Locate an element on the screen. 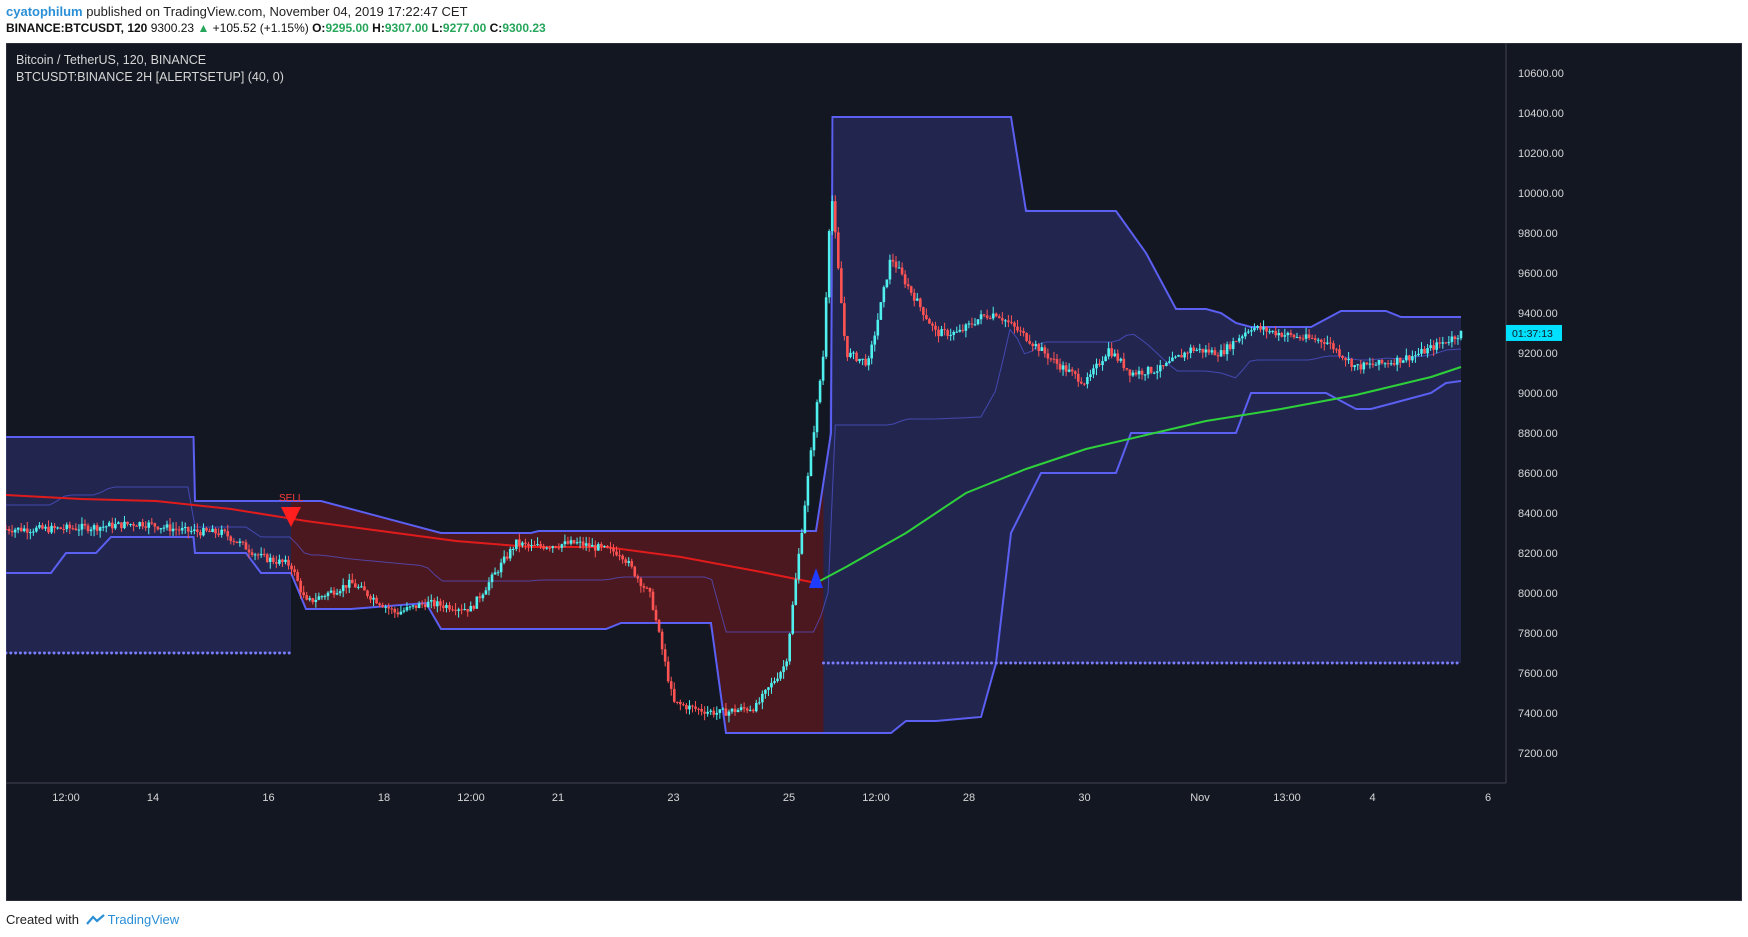 The width and height of the screenshot is (1748, 937). legend-indicator: BTCUSDT:BINANCE 2H [ALERTSETUP] (40, 0) is located at coordinates (150, 77).